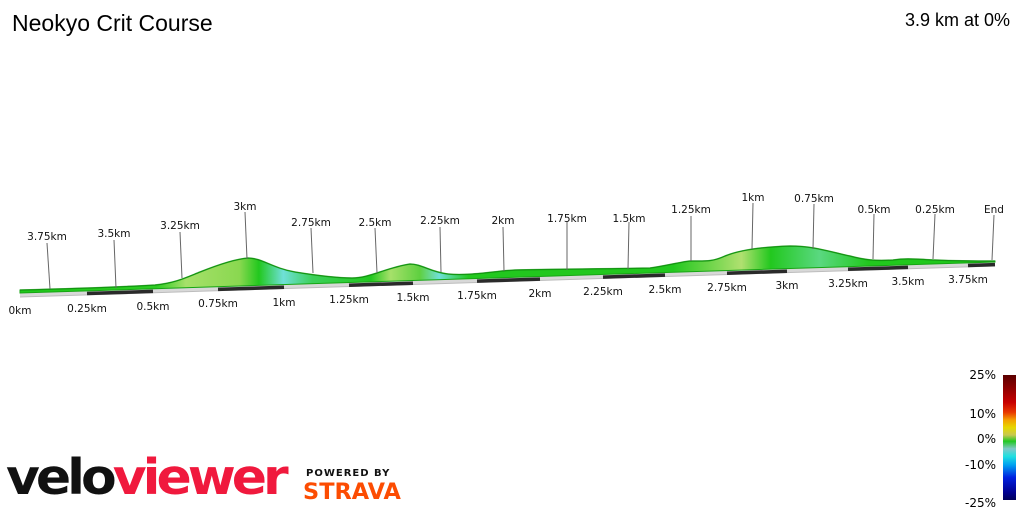  What do you see at coordinates (311, 223) in the screenshot?
I see `to-end-label: 2.75km` at bounding box center [311, 223].